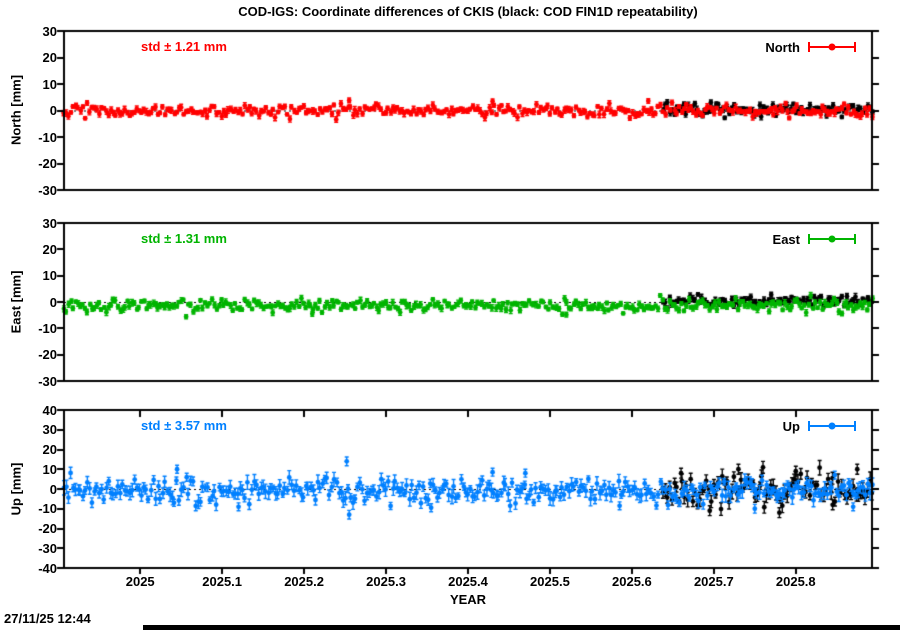 The height and width of the screenshot is (630, 900). Describe the element at coordinates (184, 46) in the screenshot. I see `std-annotation-north: std ± 1.21 mm` at that location.